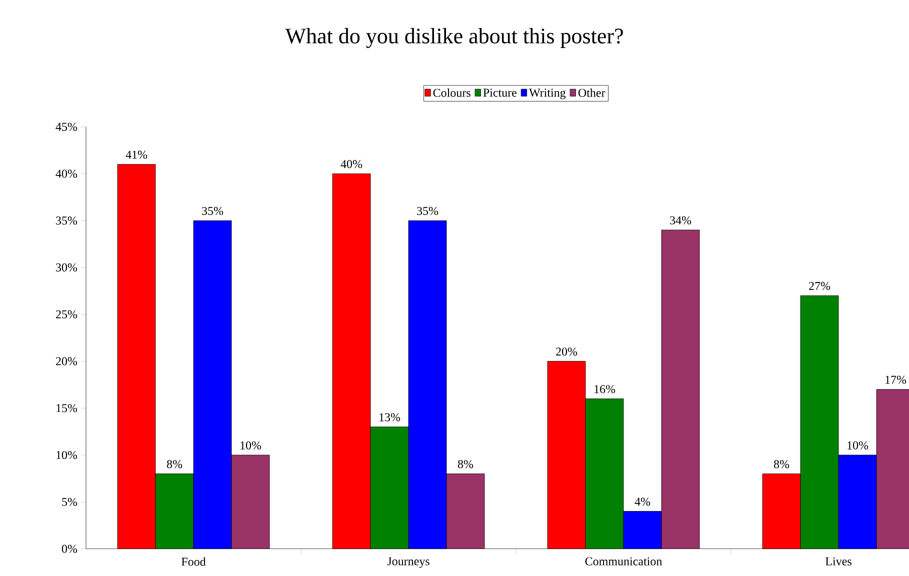 The width and height of the screenshot is (909, 576). What do you see at coordinates (623, 561) in the screenshot?
I see `x-tick-label: Communication` at bounding box center [623, 561].